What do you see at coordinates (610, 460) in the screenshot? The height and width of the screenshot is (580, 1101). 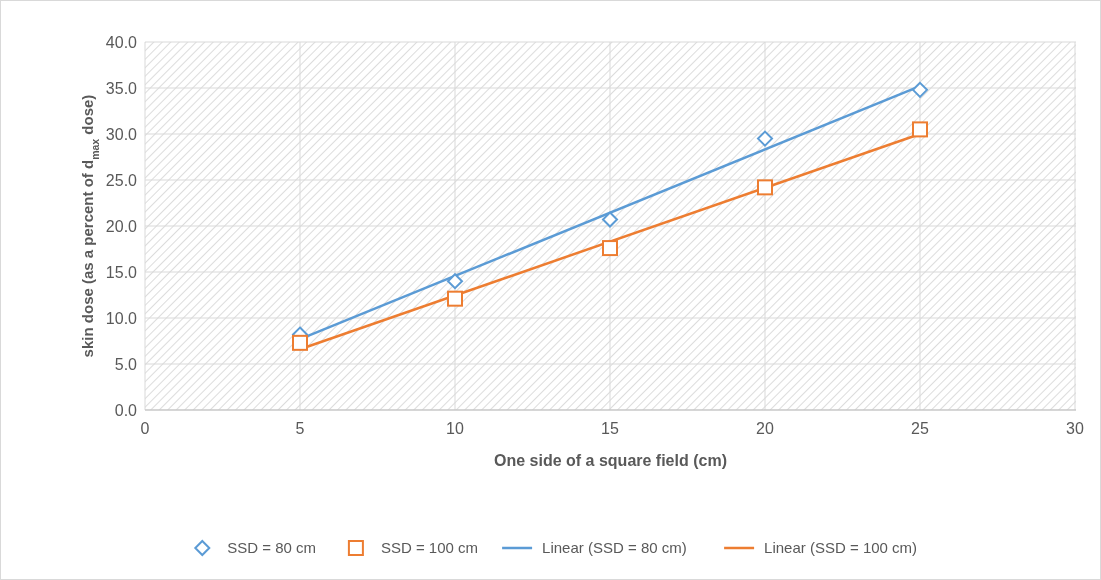 I see `x-axis-title: One side of a square field (cm)` at bounding box center [610, 460].